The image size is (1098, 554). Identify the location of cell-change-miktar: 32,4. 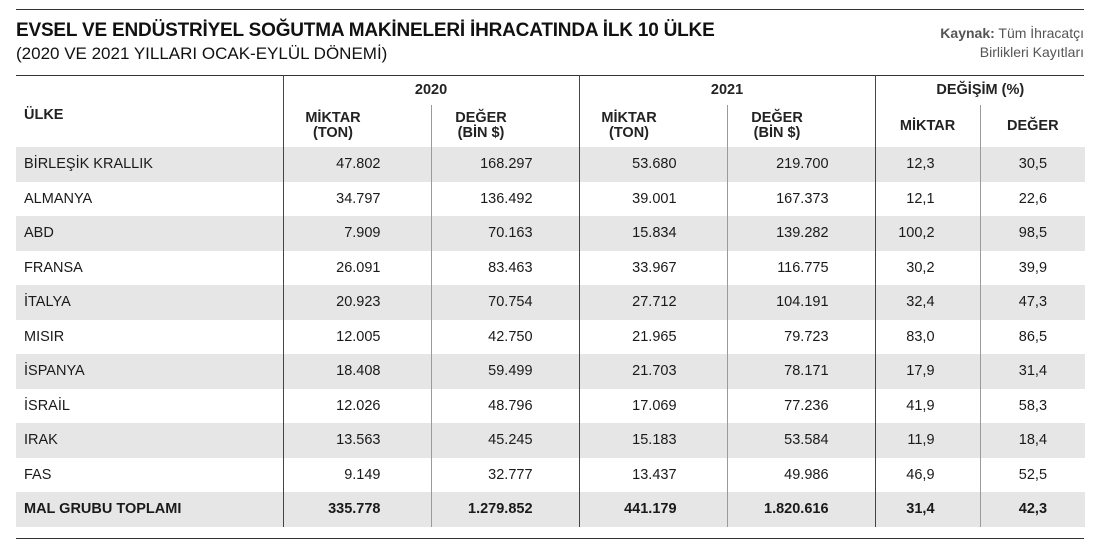
(927, 302).